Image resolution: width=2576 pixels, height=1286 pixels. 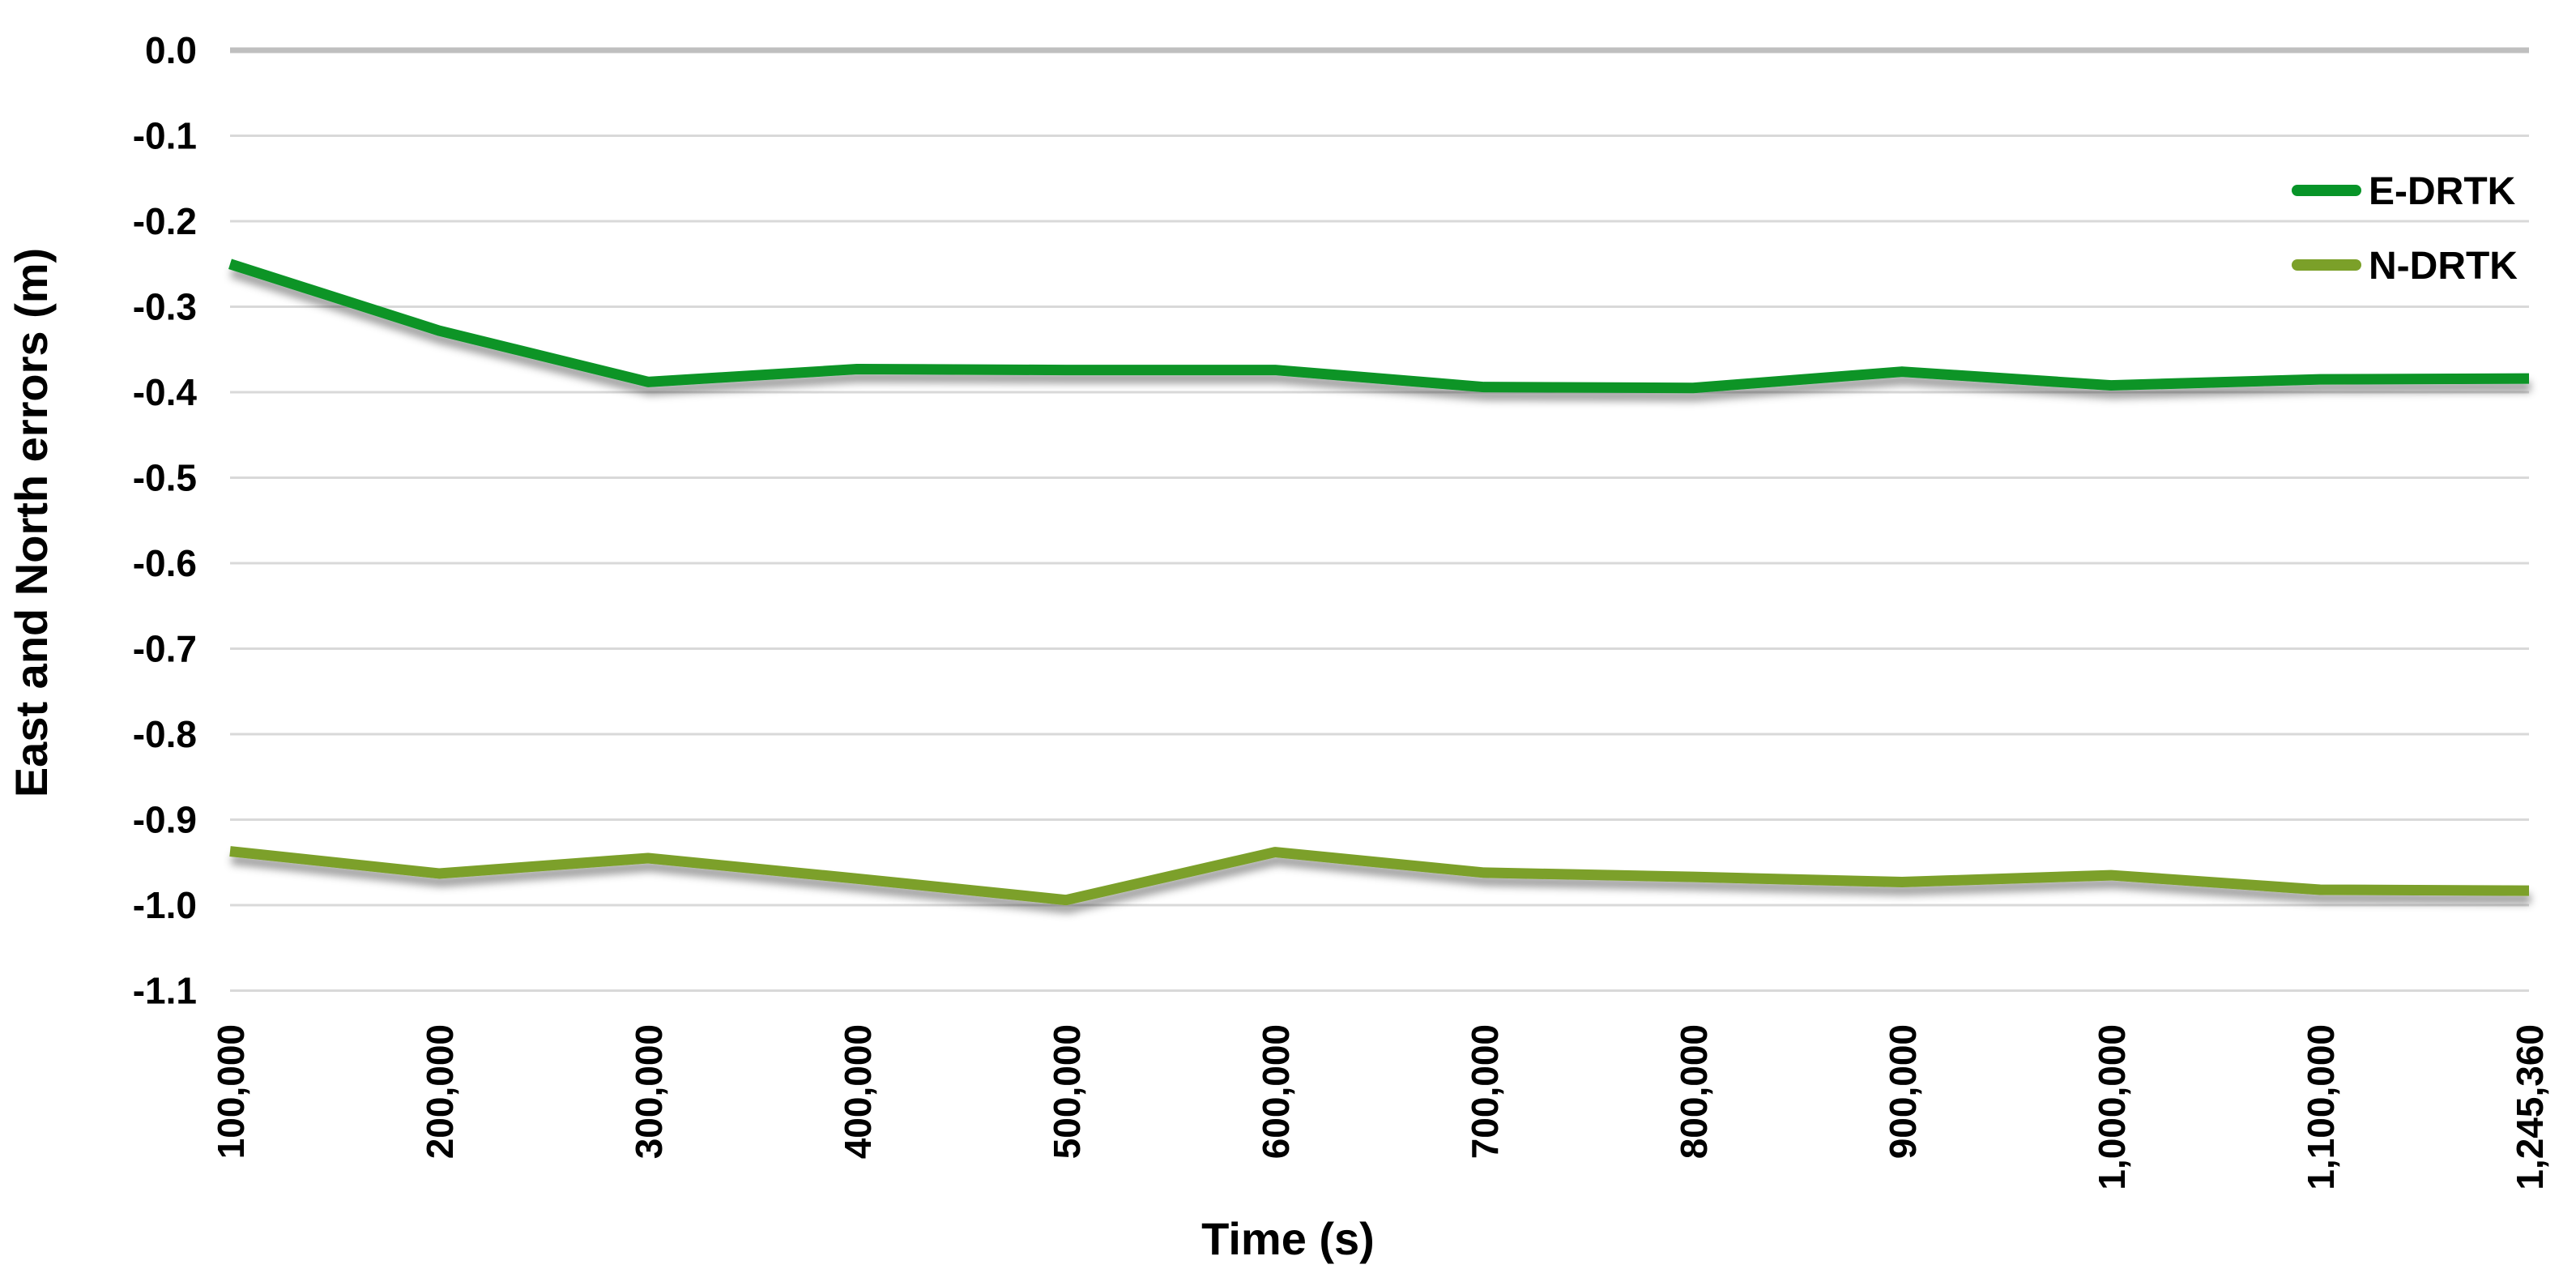 What do you see at coordinates (165, 649) in the screenshot?
I see `y-tick-label: -0.7` at bounding box center [165, 649].